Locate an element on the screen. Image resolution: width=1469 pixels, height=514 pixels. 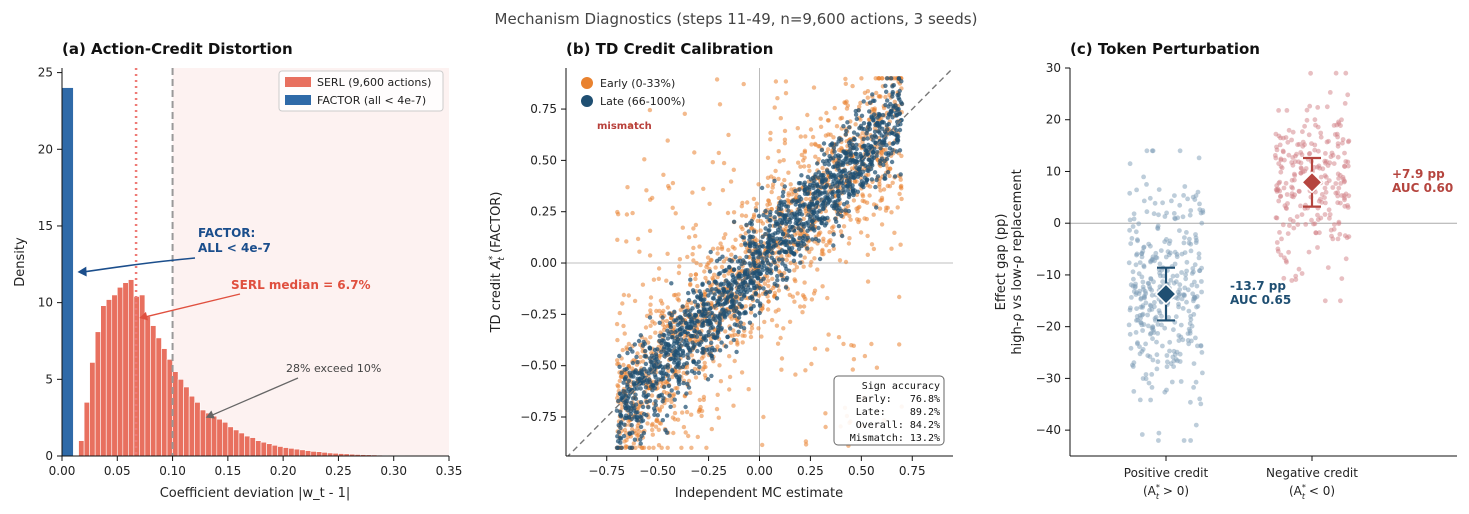
y-tick-label: 30 is located at coordinates (1053, 68).